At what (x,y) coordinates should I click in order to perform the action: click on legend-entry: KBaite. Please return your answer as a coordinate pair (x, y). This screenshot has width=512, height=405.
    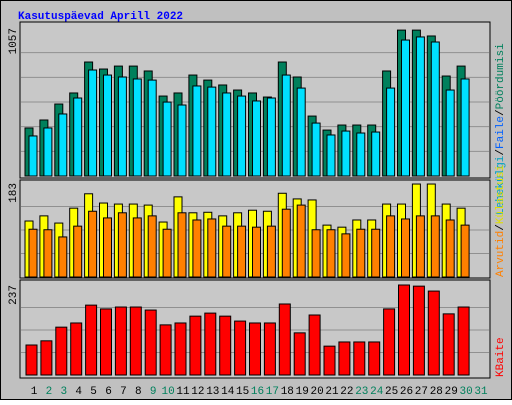
    Looking at the image, I should click on (501, 357).